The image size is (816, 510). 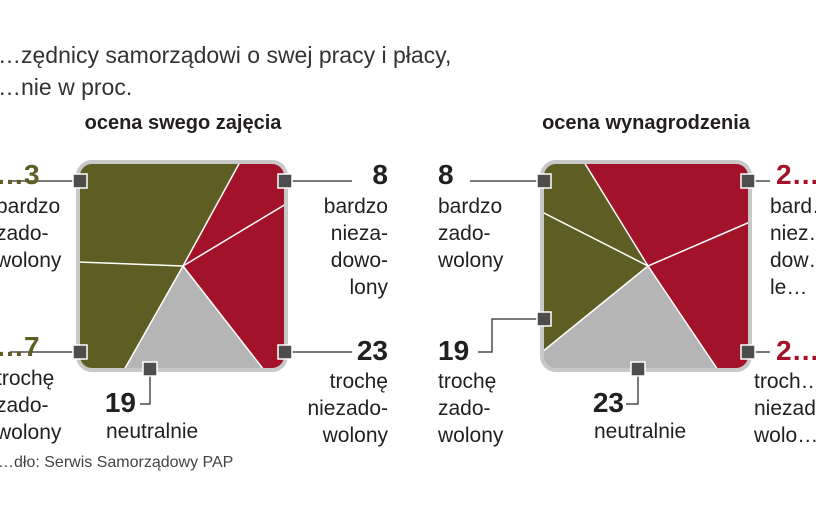 What do you see at coordinates (120, 402) in the screenshot?
I see `value-a-neutralnie: 19` at bounding box center [120, 402].